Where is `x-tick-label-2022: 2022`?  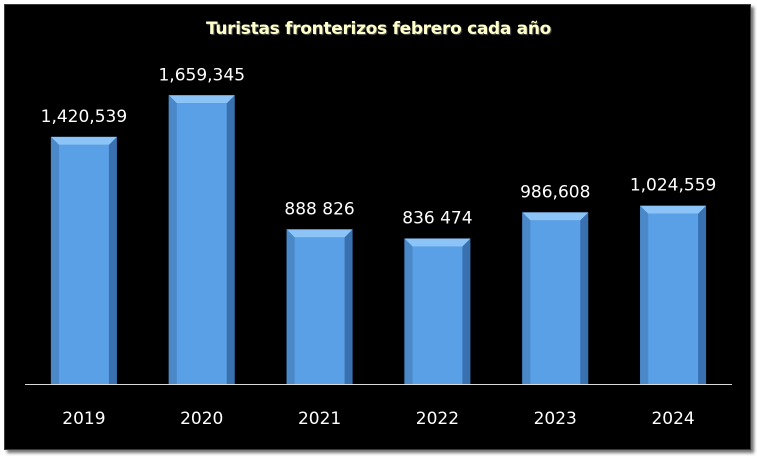 x-tick-label-2022: 2022 is located at coordinates (437, 419).